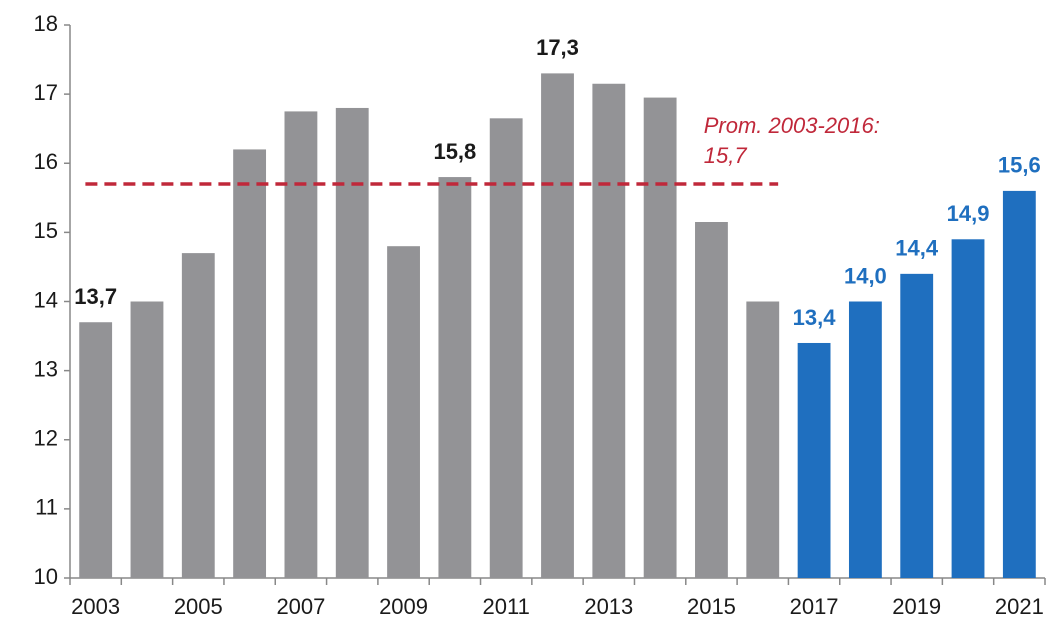  Describe the element at coordinates (1019, 606) in the screenshot. I see `x-tick-label: 2021` at that location.